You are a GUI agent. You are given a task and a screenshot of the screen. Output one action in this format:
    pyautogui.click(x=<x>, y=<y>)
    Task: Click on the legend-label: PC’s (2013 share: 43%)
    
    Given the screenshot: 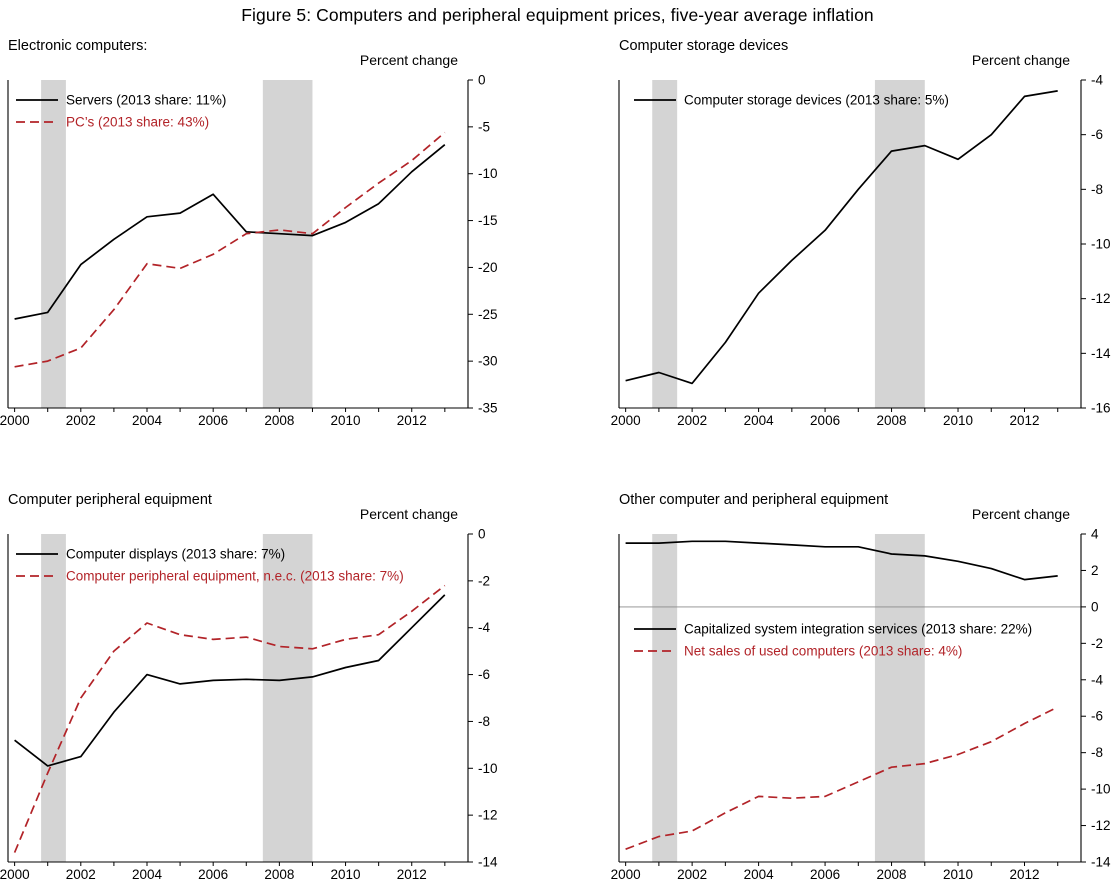 What is the action you would take?
    pyautogui.click(x=137, y=122)
    